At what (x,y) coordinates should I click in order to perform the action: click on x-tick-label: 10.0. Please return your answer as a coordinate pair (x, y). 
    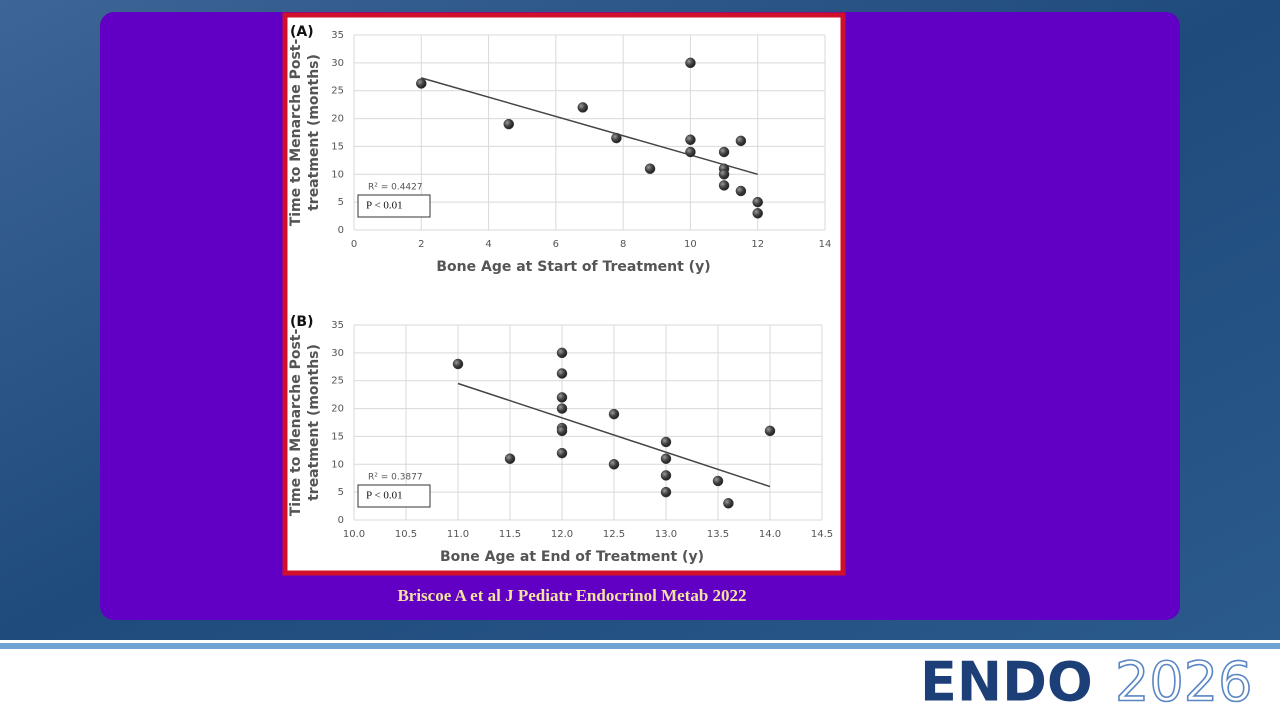
    Looking at the image, I should click on (354, 534).